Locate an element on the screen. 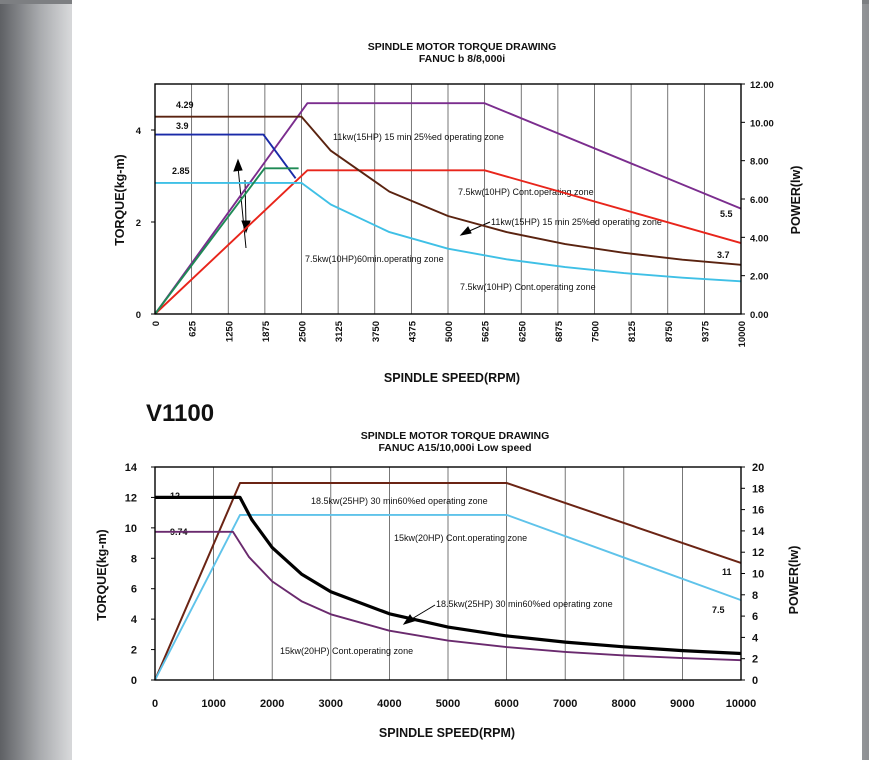  chart2-annotation-black: 18.5kw(25HP) 30 min60%ed operating zone is located at coordinates (524, 604).